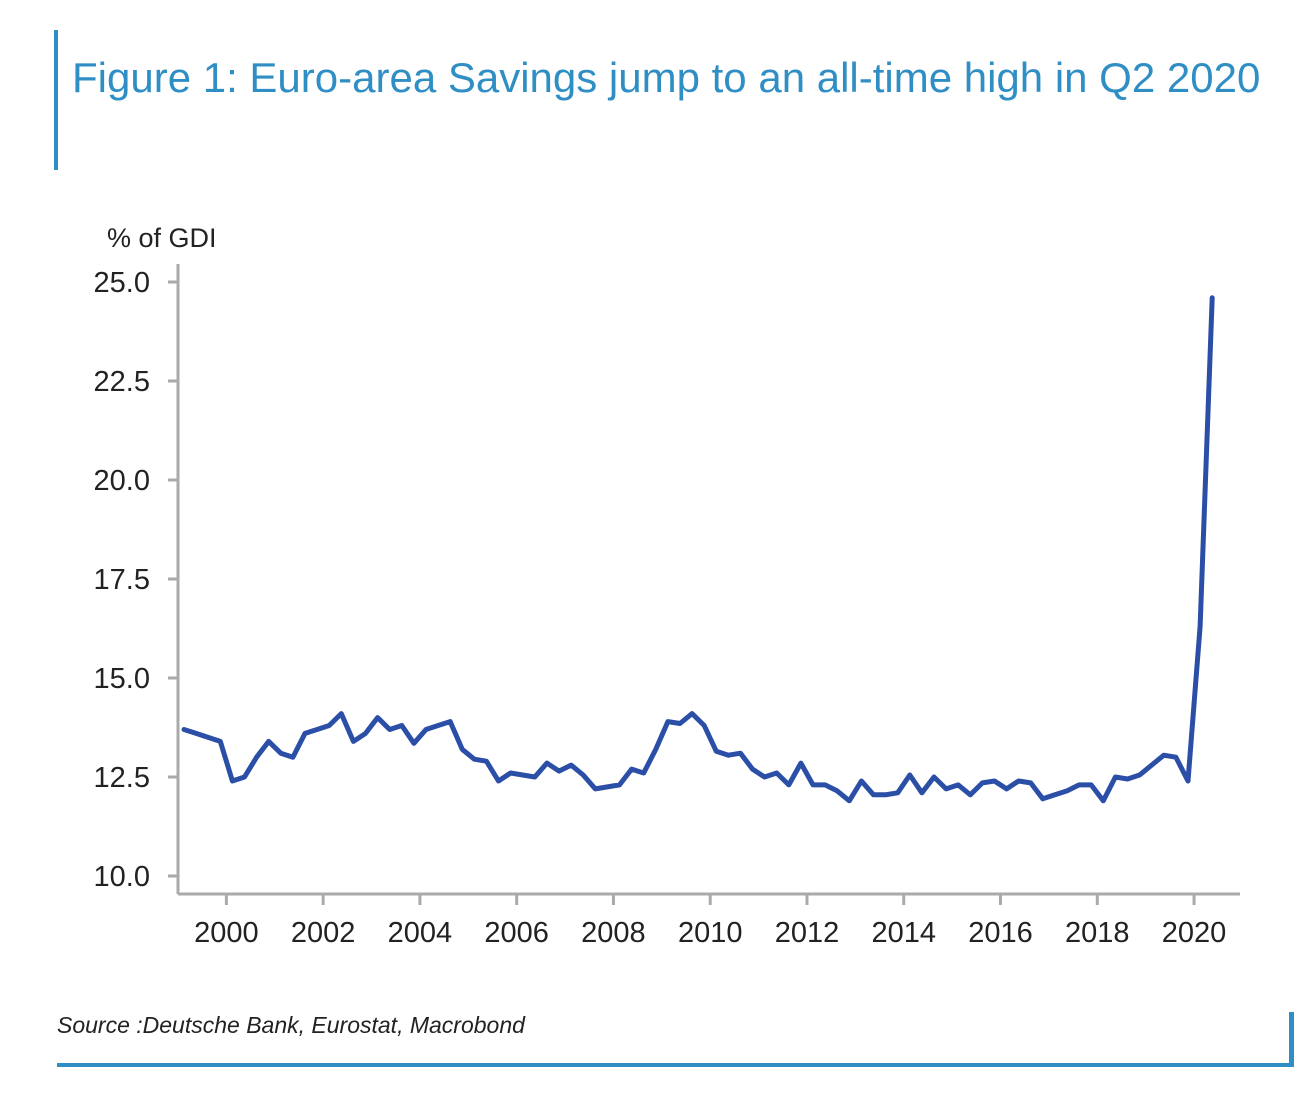 This screenshot has width=1316, height=1098. What do you see at coordinates (122, 778) in the screenshot?
I see `y-tick-label: 12.5` at bounding box center [122, 778].